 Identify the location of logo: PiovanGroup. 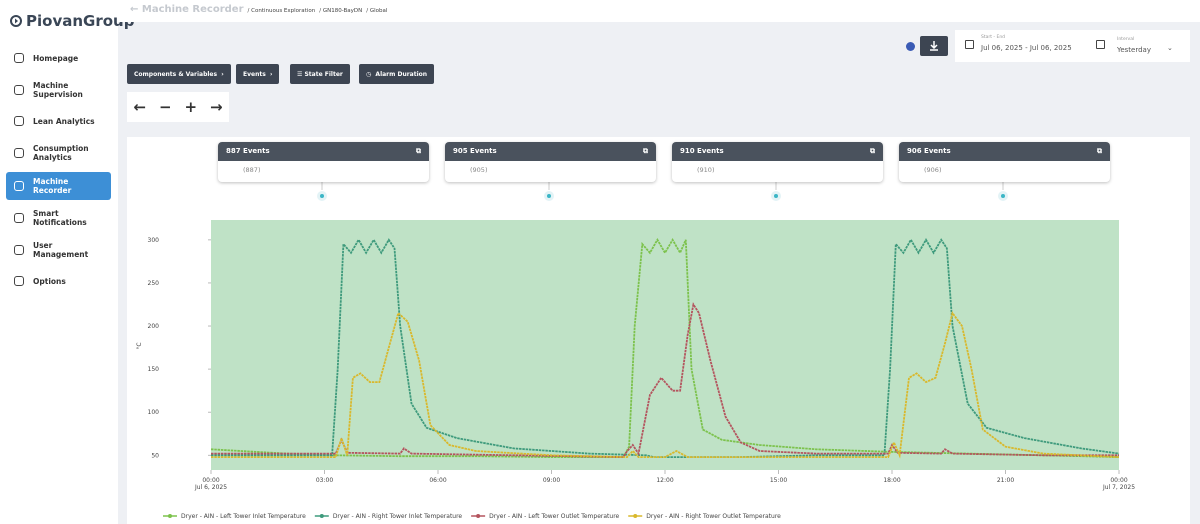
(72, 21).